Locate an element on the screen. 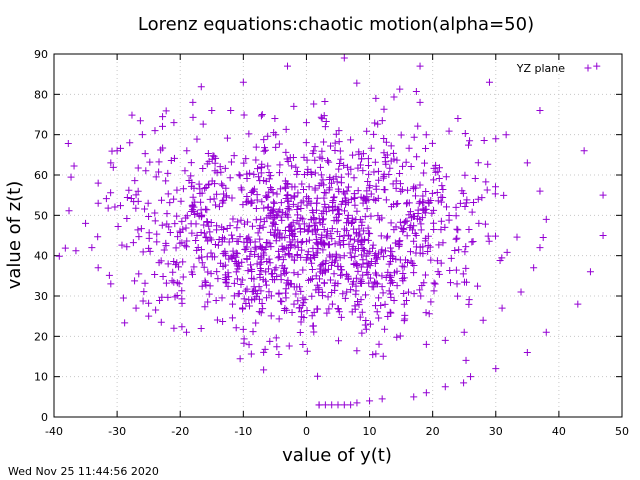 The height and width of the screenshot is (480, 640). y-tick-label: 90 is located at coordinates (41, 54).